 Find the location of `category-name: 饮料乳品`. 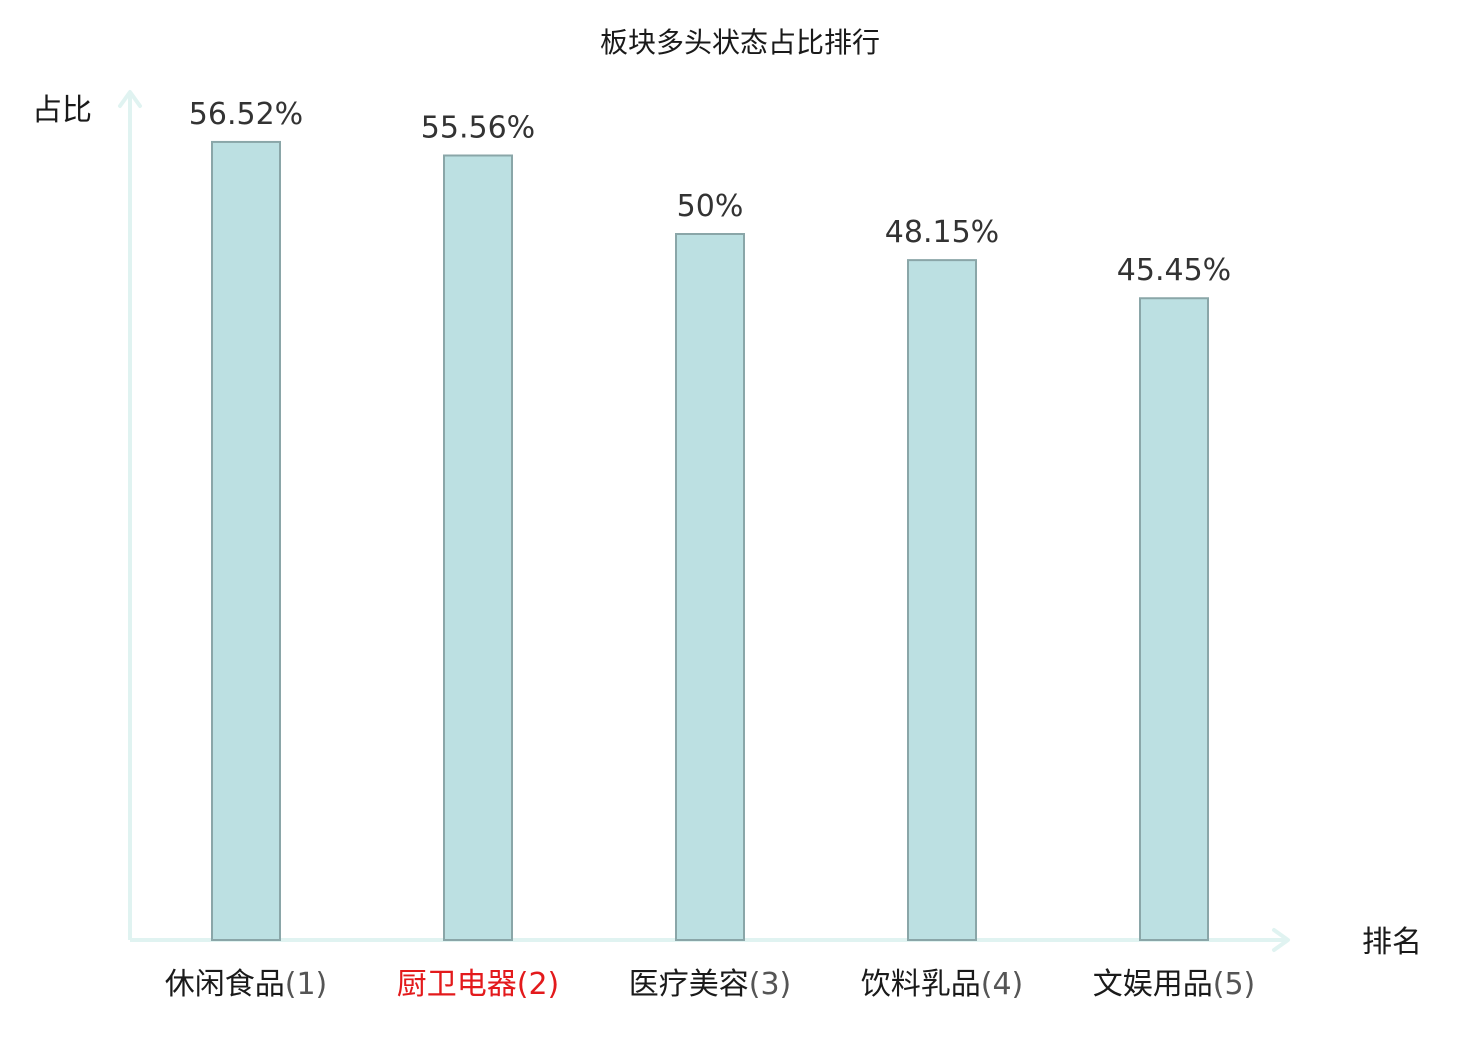

category-name: 饮料乳品 is located at coordinates (921, 984).